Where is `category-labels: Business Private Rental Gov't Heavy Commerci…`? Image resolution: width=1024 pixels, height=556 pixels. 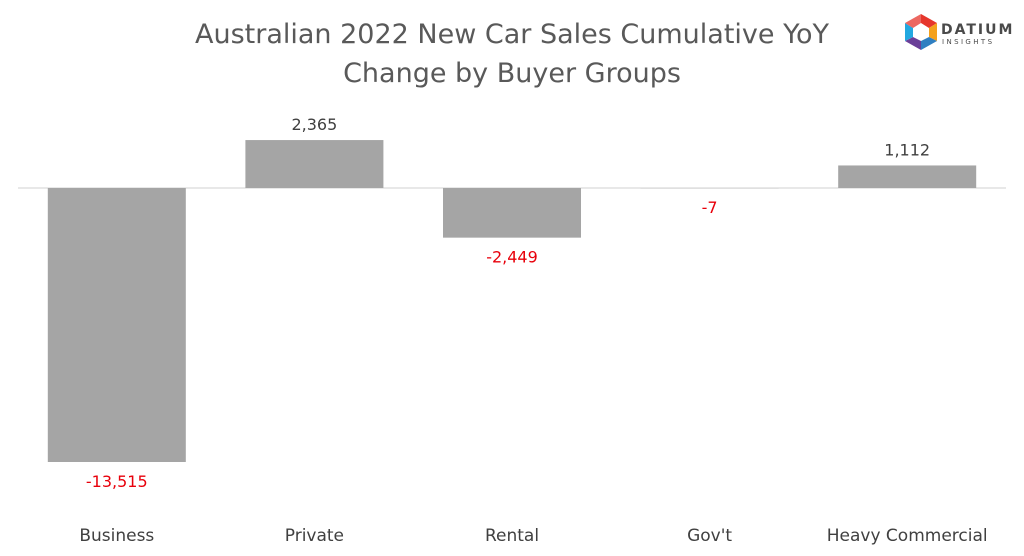
category-labels: Business Private Rental Gov't Heavy Commerci… is located at coordinates (533, 536).